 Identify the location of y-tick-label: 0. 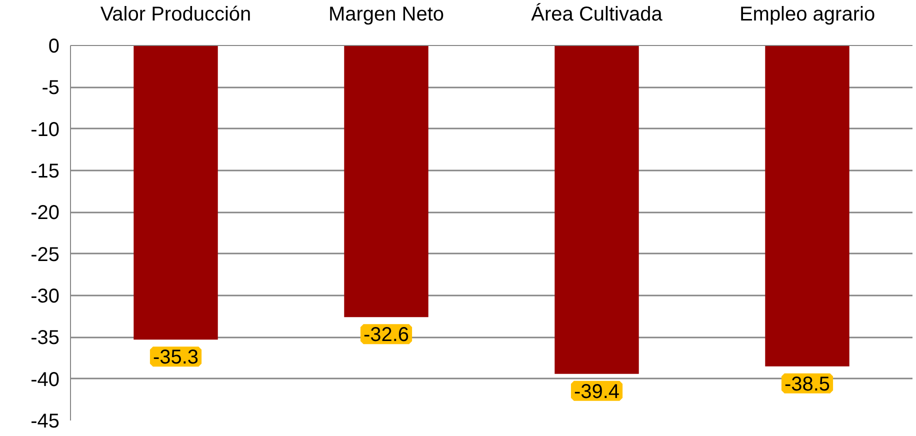
(54, 47).